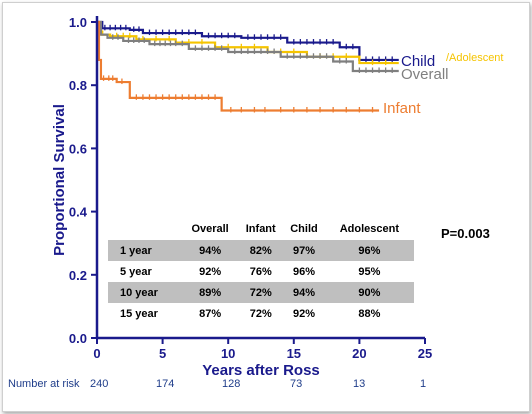  I want to click on risk-count: 1, so click(423, 384).